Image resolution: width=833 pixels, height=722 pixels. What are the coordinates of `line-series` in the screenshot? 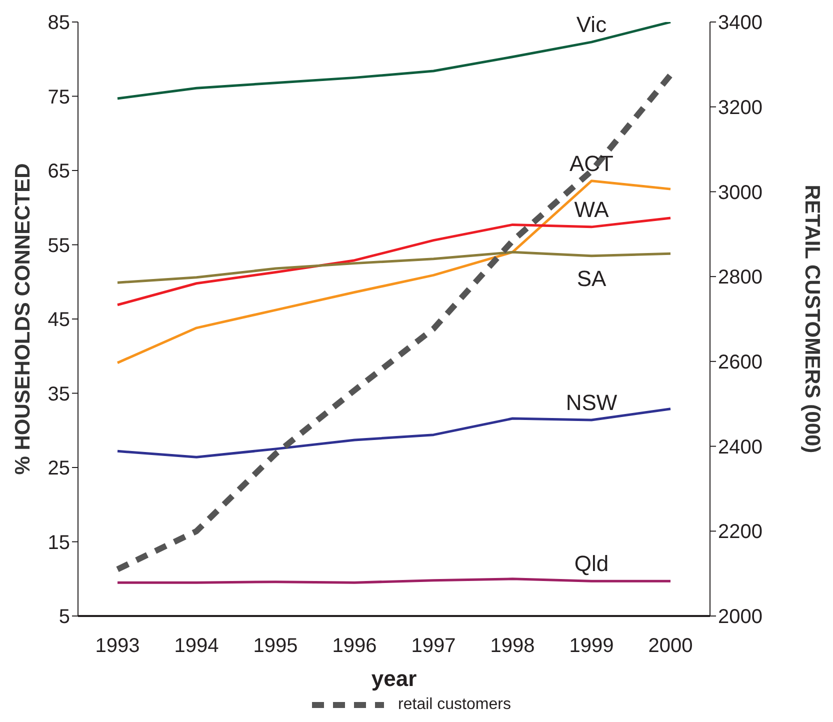 It's located at (394, 261).